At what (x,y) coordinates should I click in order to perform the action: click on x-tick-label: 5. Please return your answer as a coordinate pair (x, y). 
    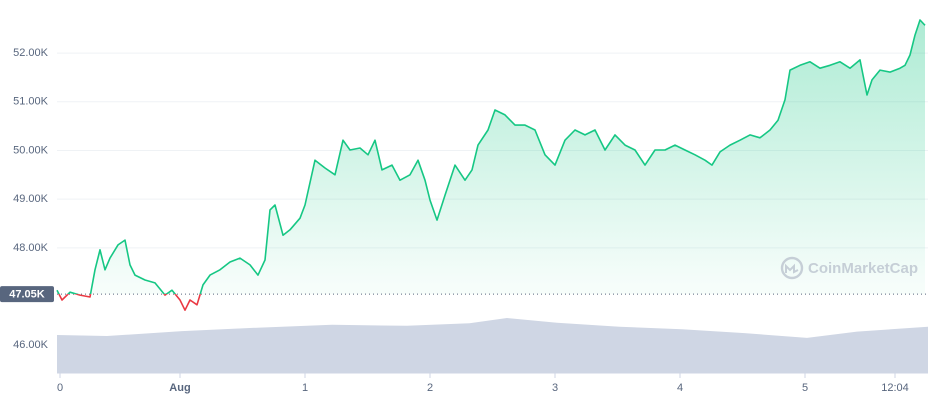
    Looking at the image, I should click on (805, 388).